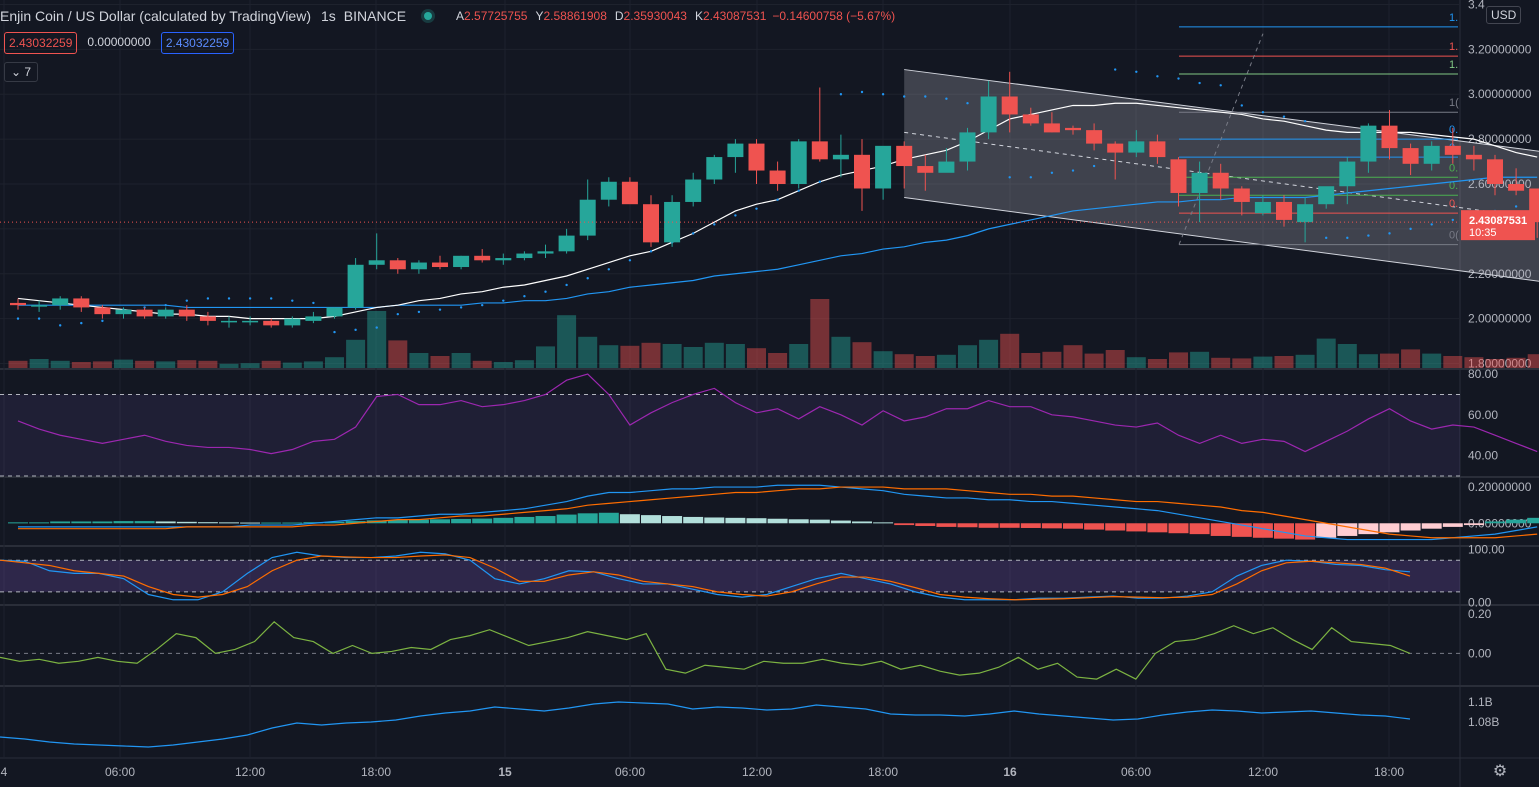  Describe the element at coordinates (328, 16) in the screenshot. I see `timeframe-label: 1s` at that location.